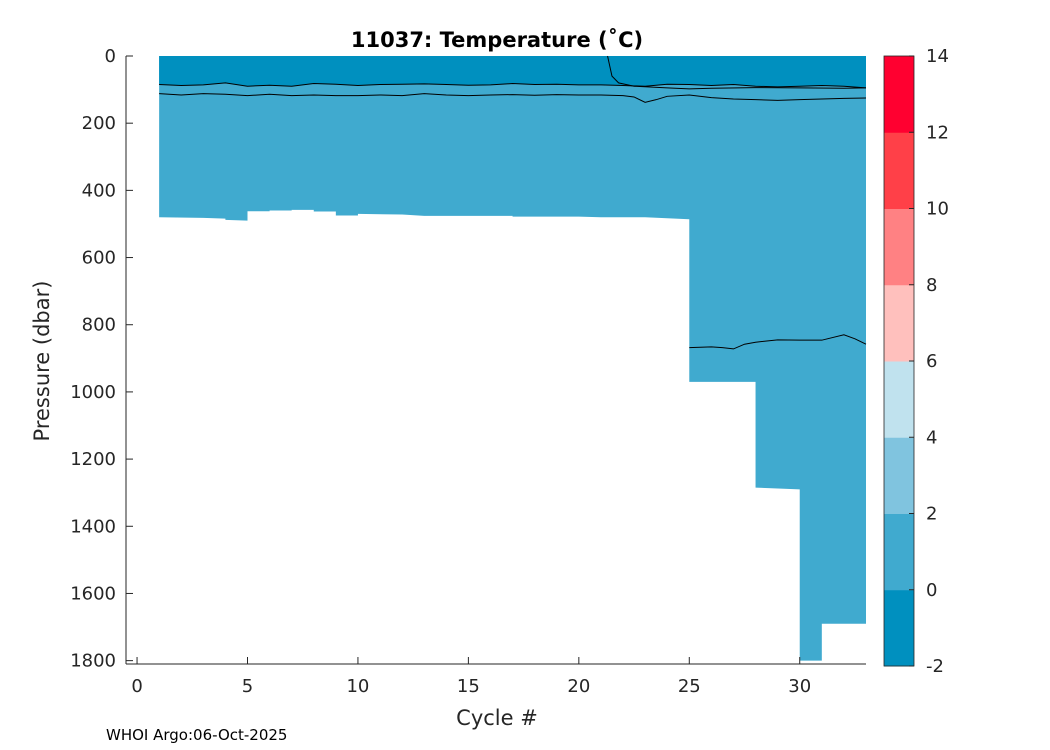 This screenshot has height=750, width=1050. What do you see at coordinates (497, 40) in the screenshot?
I see `chart-title: 11037: Temperature (˚C)` at bounding box center [497, 40].